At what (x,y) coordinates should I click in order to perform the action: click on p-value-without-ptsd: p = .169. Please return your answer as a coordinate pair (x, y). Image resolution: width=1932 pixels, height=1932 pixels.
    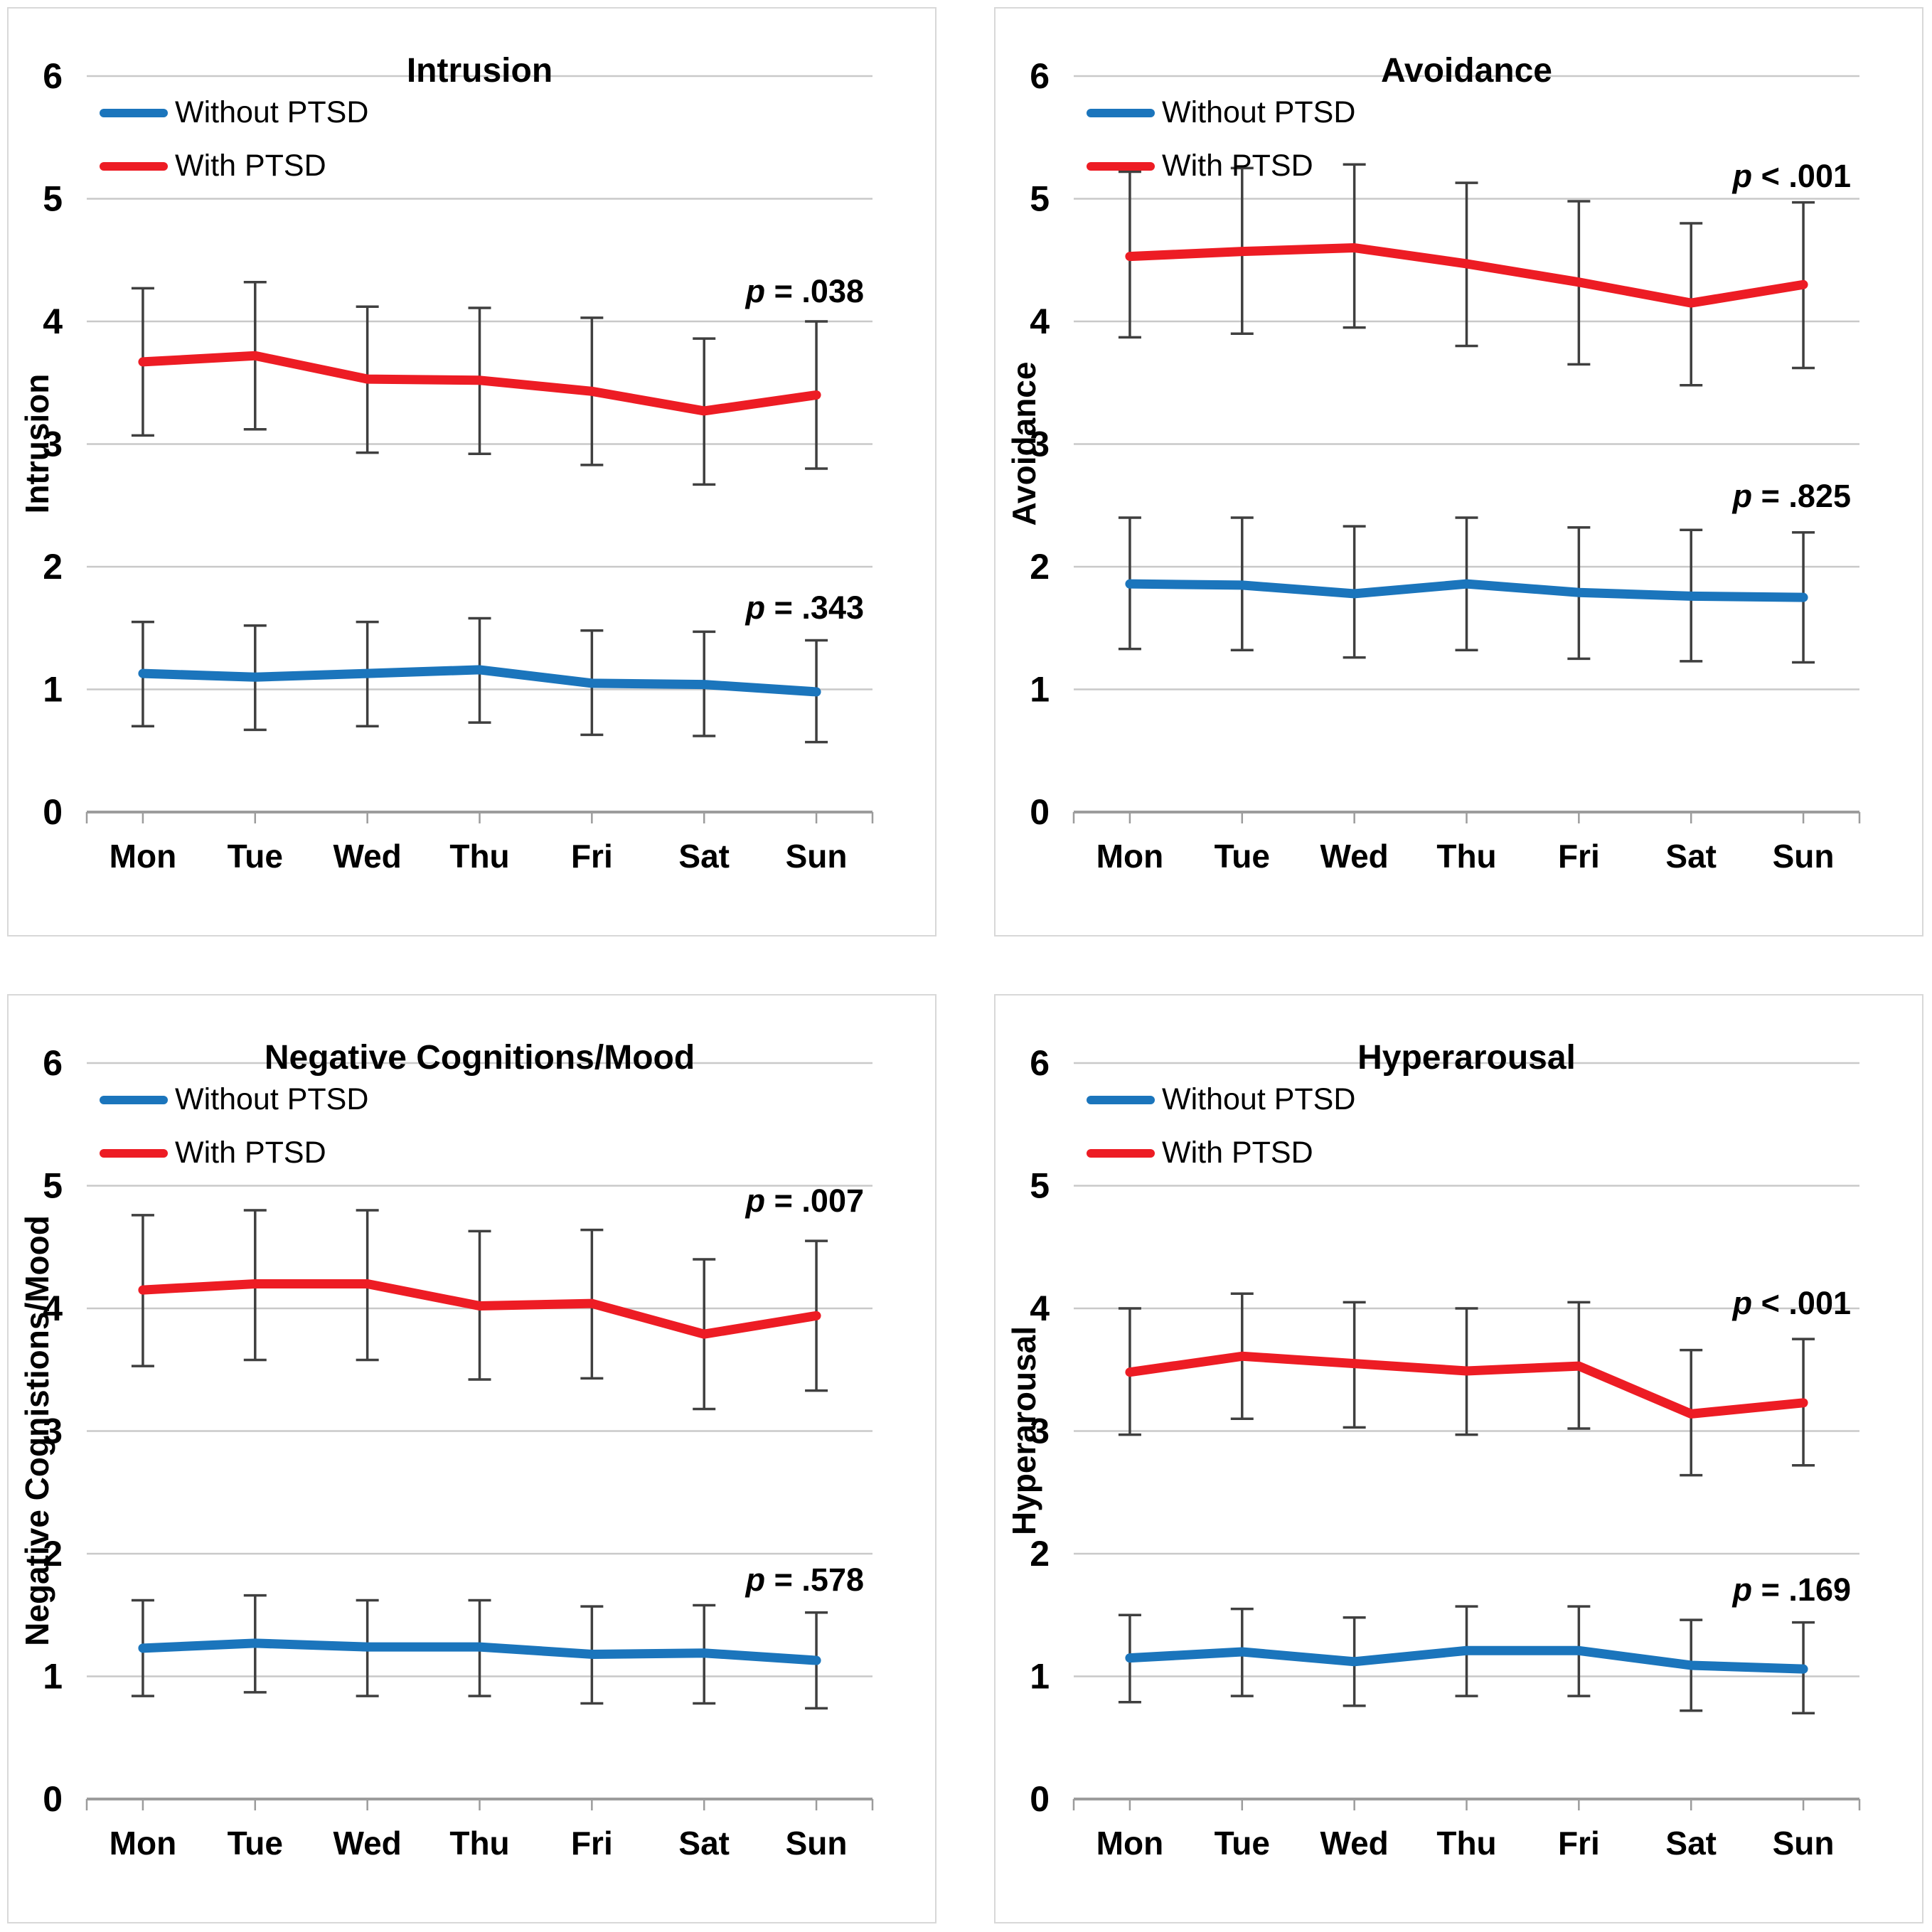
    Looking at the image, I should click on (1792, 1589).